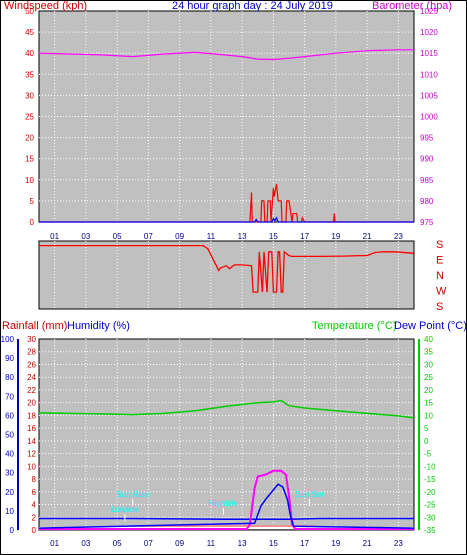  I want to click on hour-tick-label: 03, so click(85, 236).